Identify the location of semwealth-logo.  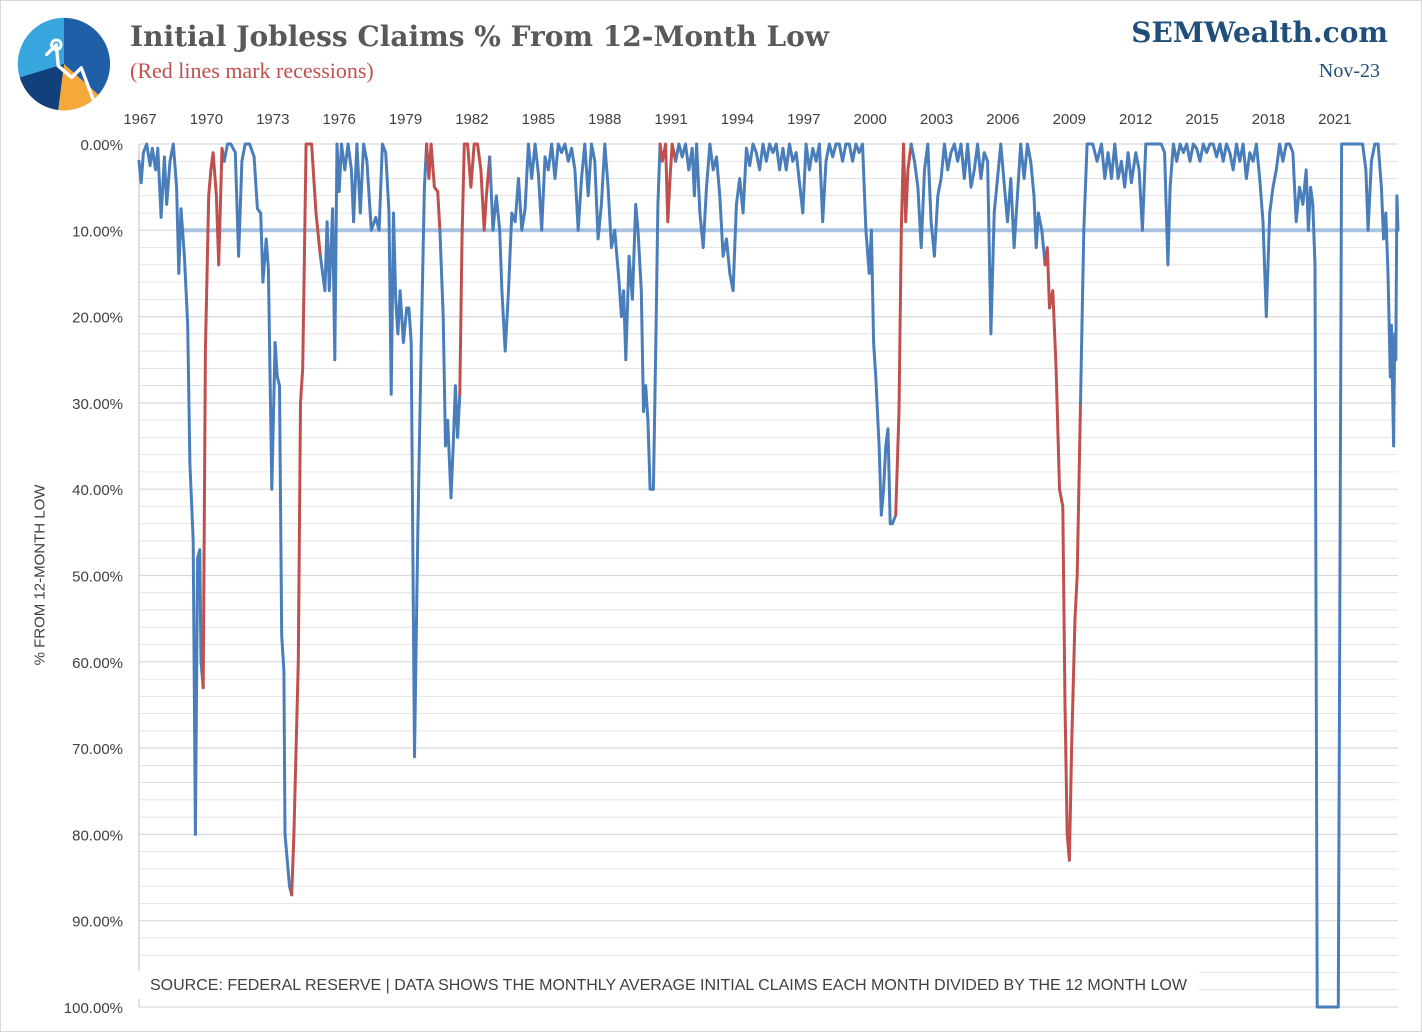
(64, 64).